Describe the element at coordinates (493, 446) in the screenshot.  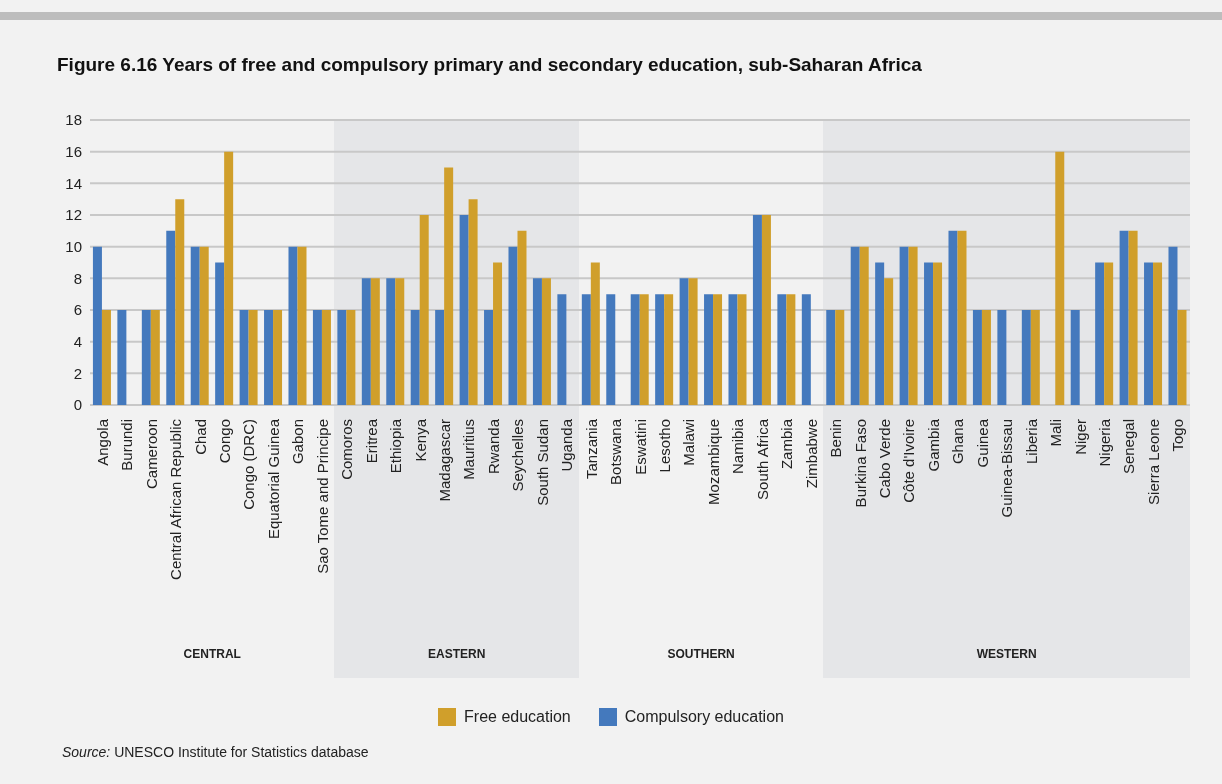
I see `x-tick-label: Rwanda` at that location.